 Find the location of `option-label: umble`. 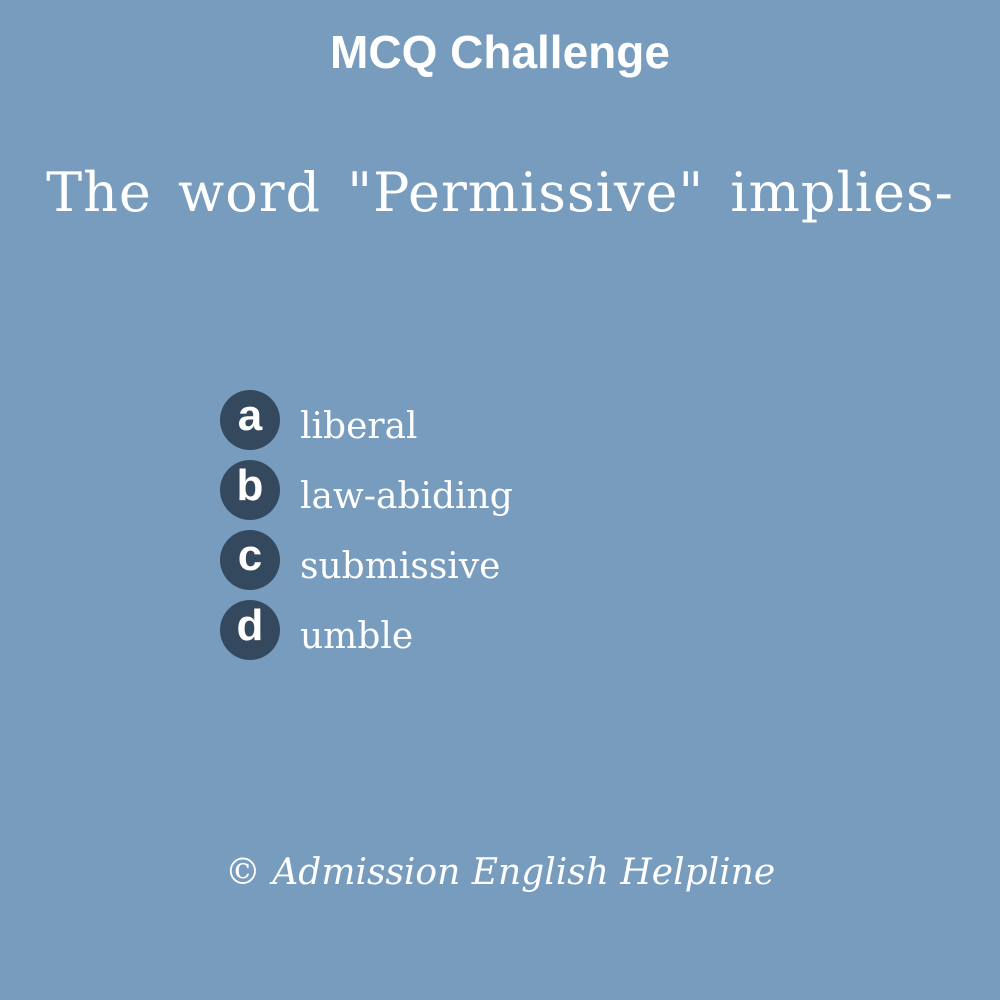

option-label: umble is located at coordinates (357, 636).